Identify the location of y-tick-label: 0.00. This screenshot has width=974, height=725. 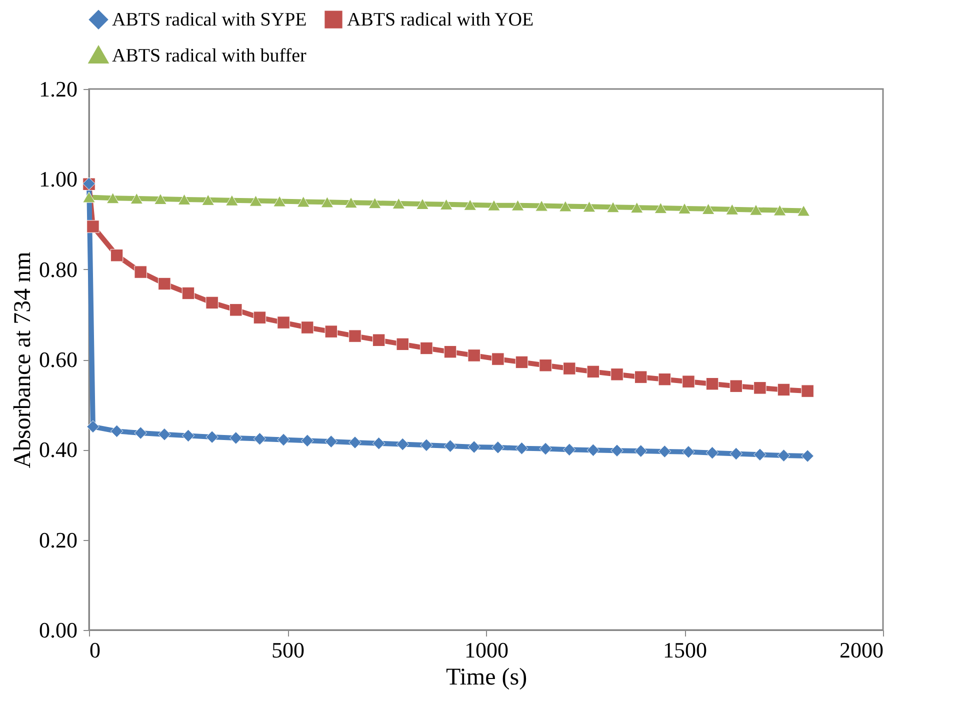
(58, 630).